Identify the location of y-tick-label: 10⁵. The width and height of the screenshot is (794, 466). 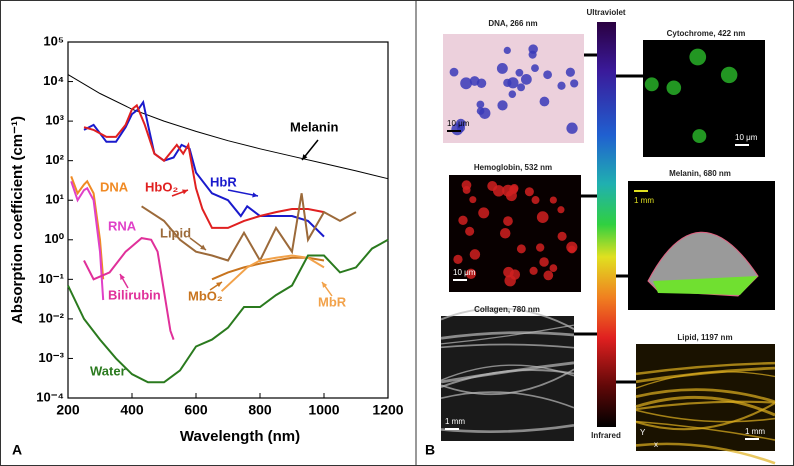
(53, 40).